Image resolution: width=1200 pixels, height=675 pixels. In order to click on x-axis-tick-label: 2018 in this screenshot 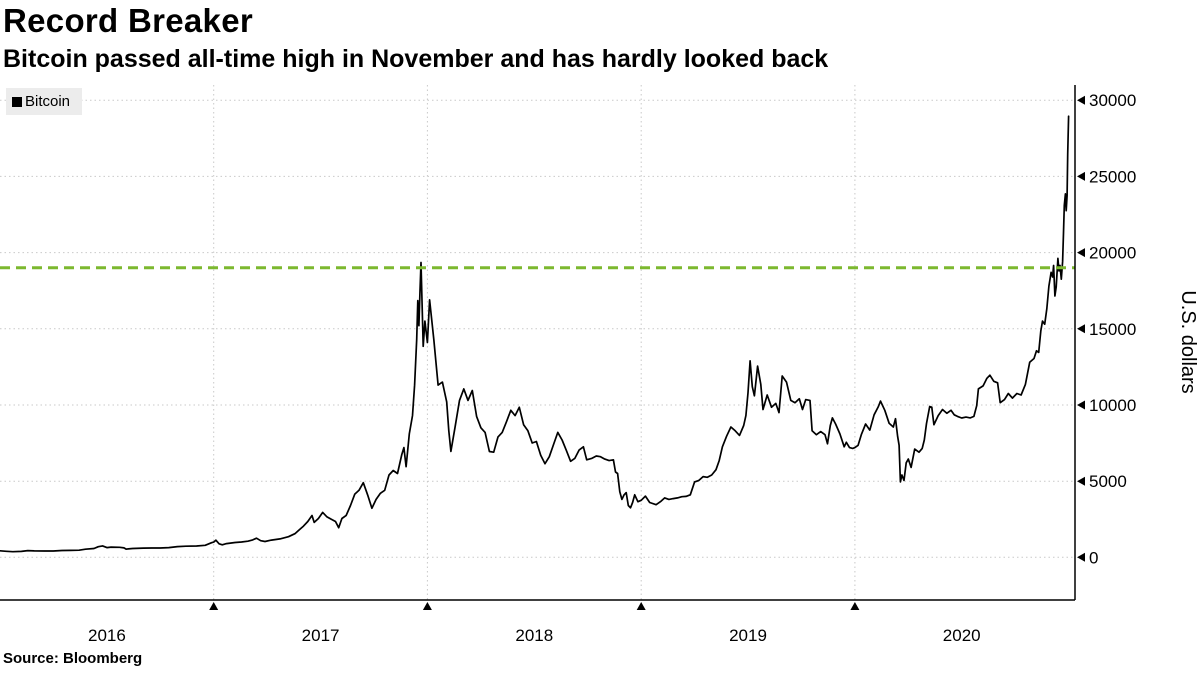, I will do `click(534, 635)`.